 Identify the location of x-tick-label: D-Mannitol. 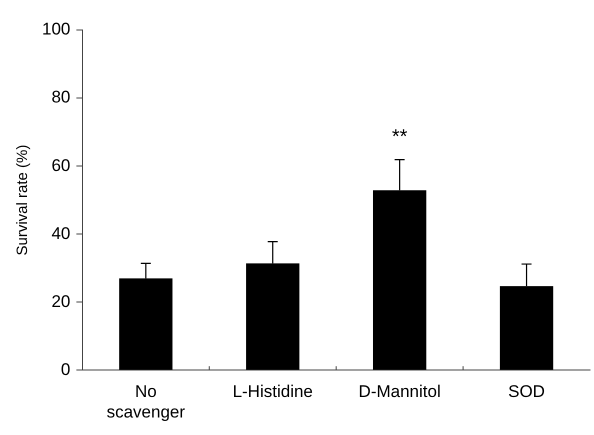
(399, 392).